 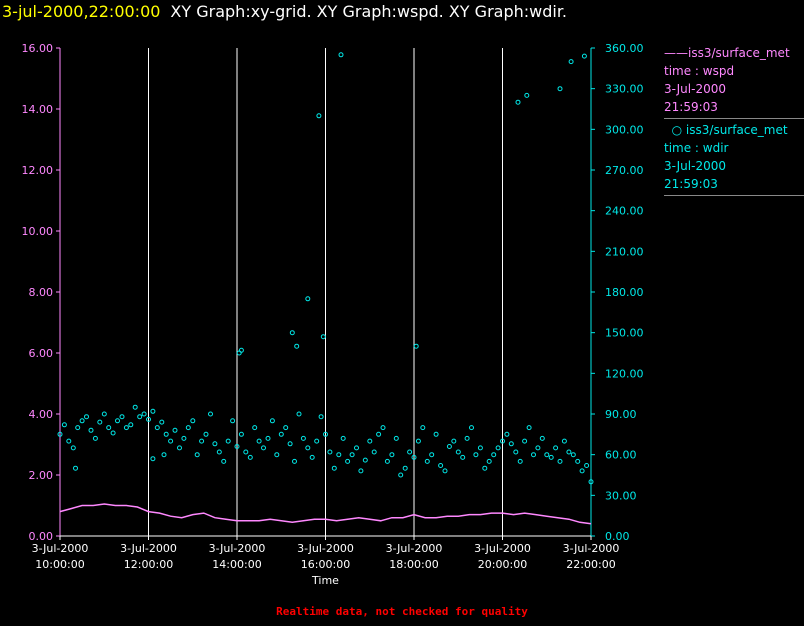 I want to click on right-tick-label: 60.00, so click(x=621, y=455).